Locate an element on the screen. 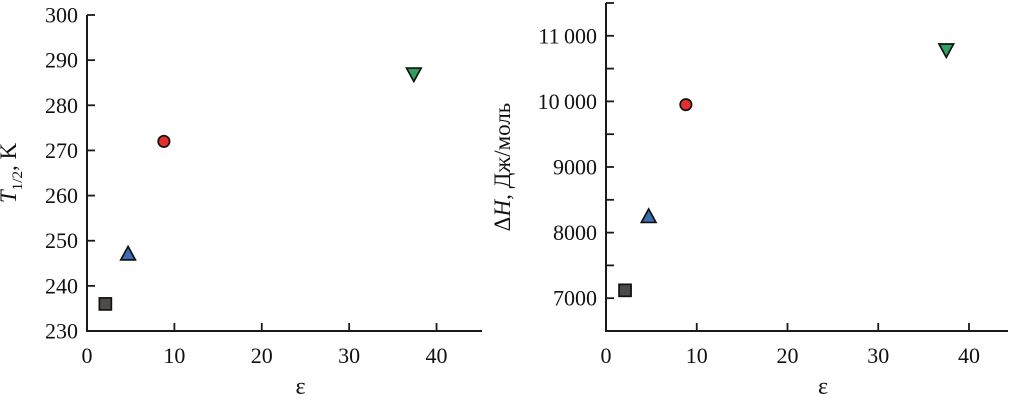  y-tick-label: 7000 is located at coordinates (575, 298).